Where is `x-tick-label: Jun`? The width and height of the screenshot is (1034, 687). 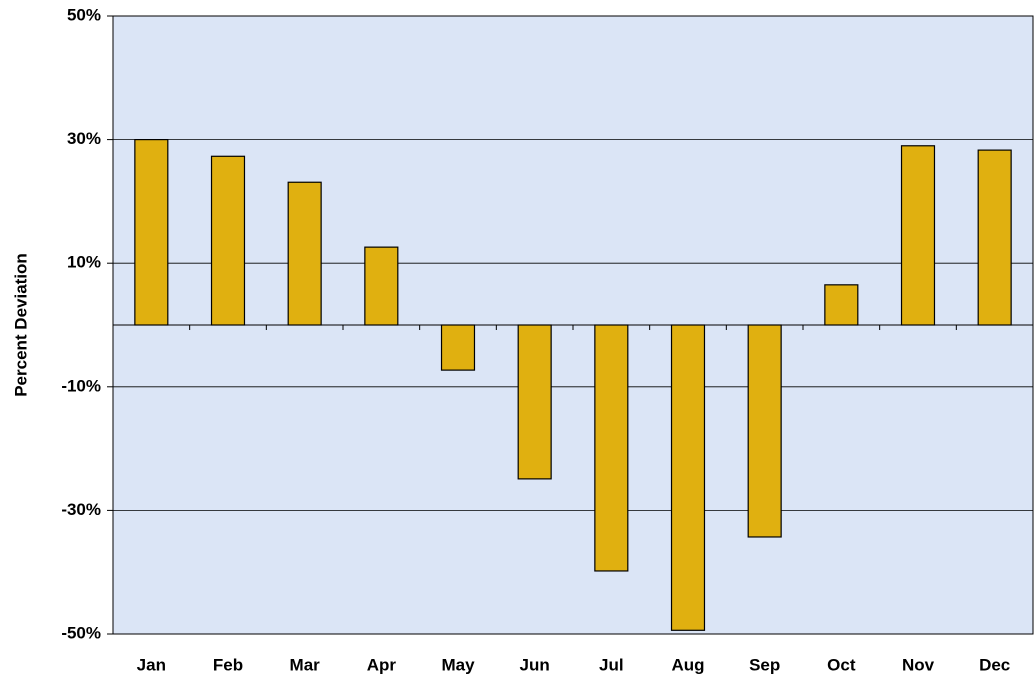 x-tick-label: Jun is located at coordinates (535, 664).